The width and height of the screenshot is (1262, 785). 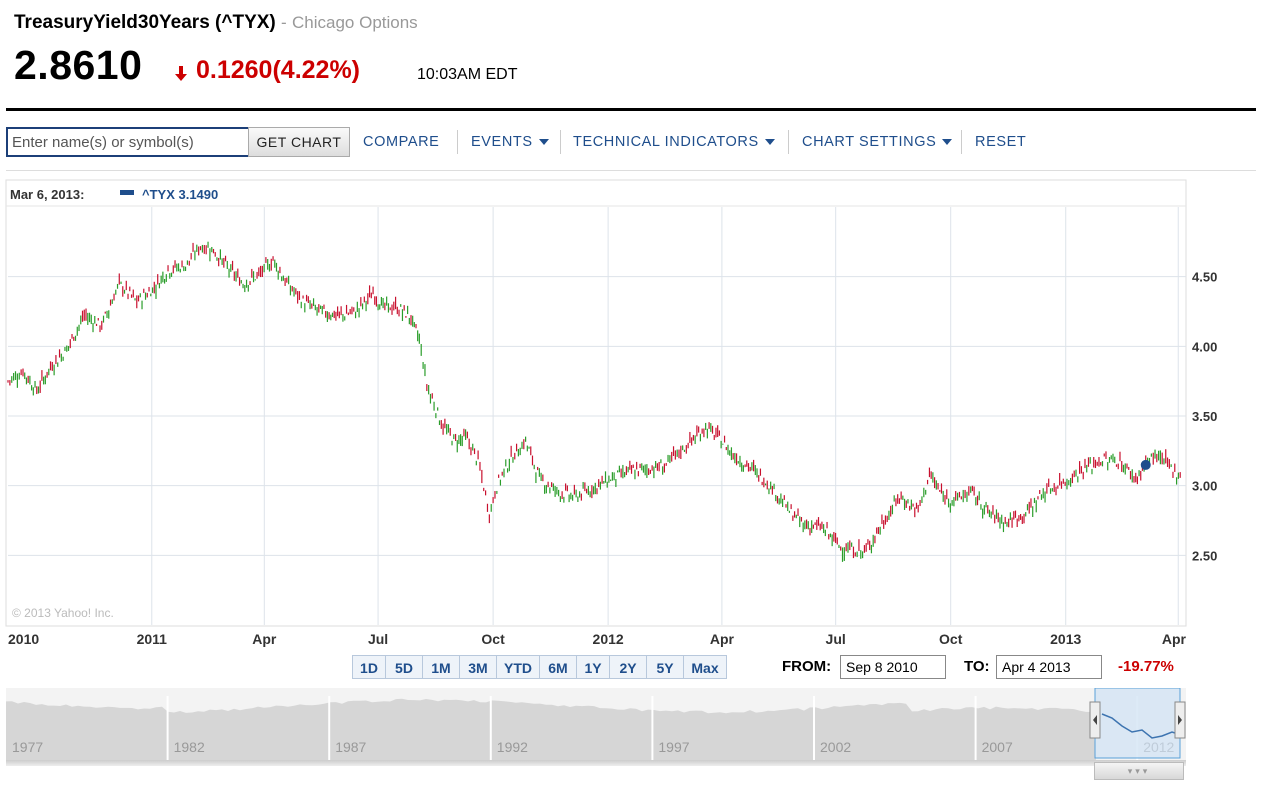 I want to click on toolbar-divider-line, so click(x=631, y=170).